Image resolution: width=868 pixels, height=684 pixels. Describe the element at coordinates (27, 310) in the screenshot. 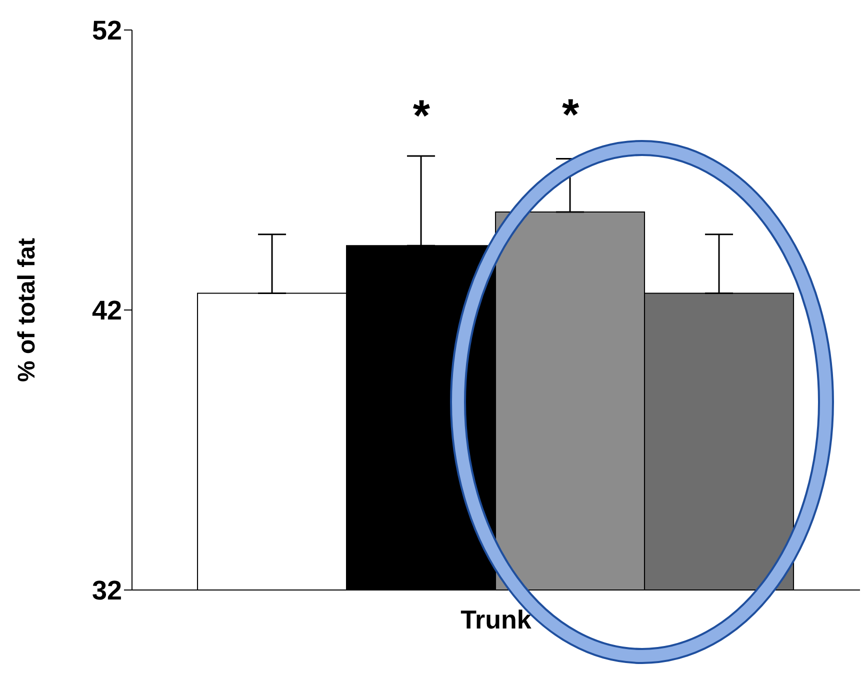

I see `y-axis-title: % of total fat` at that location.